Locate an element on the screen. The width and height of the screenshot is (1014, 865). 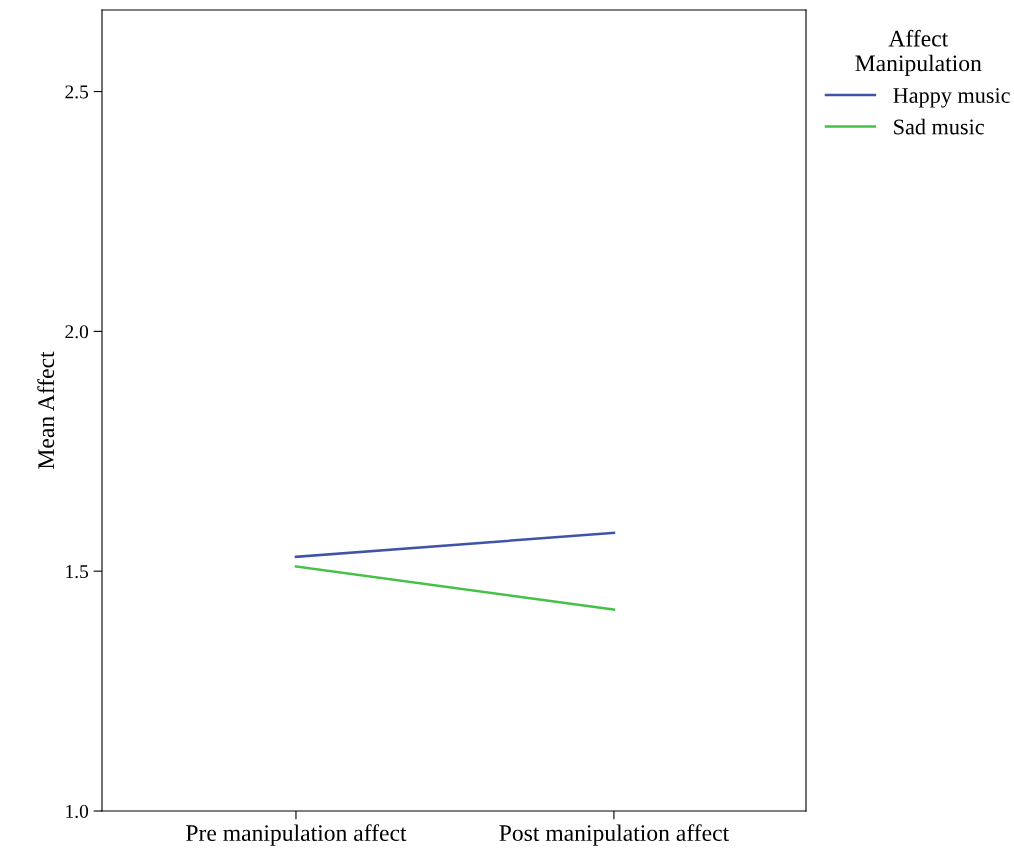
y-tick-label: 1.5 is located at coordinates (77, 572).